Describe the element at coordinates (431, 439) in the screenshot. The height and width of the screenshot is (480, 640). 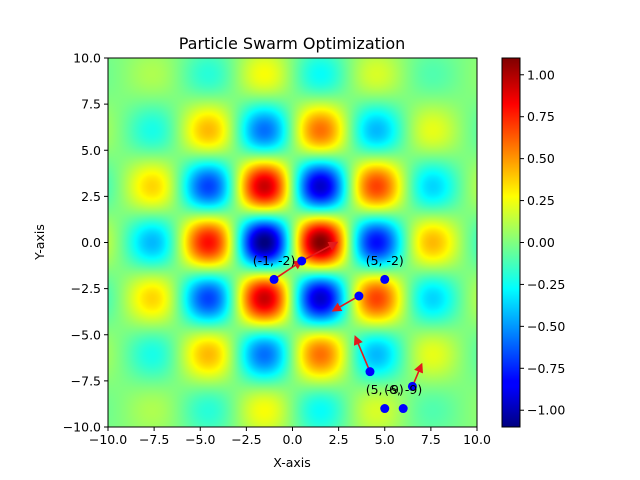
I see `x-tick-label: 7.5` at that location.